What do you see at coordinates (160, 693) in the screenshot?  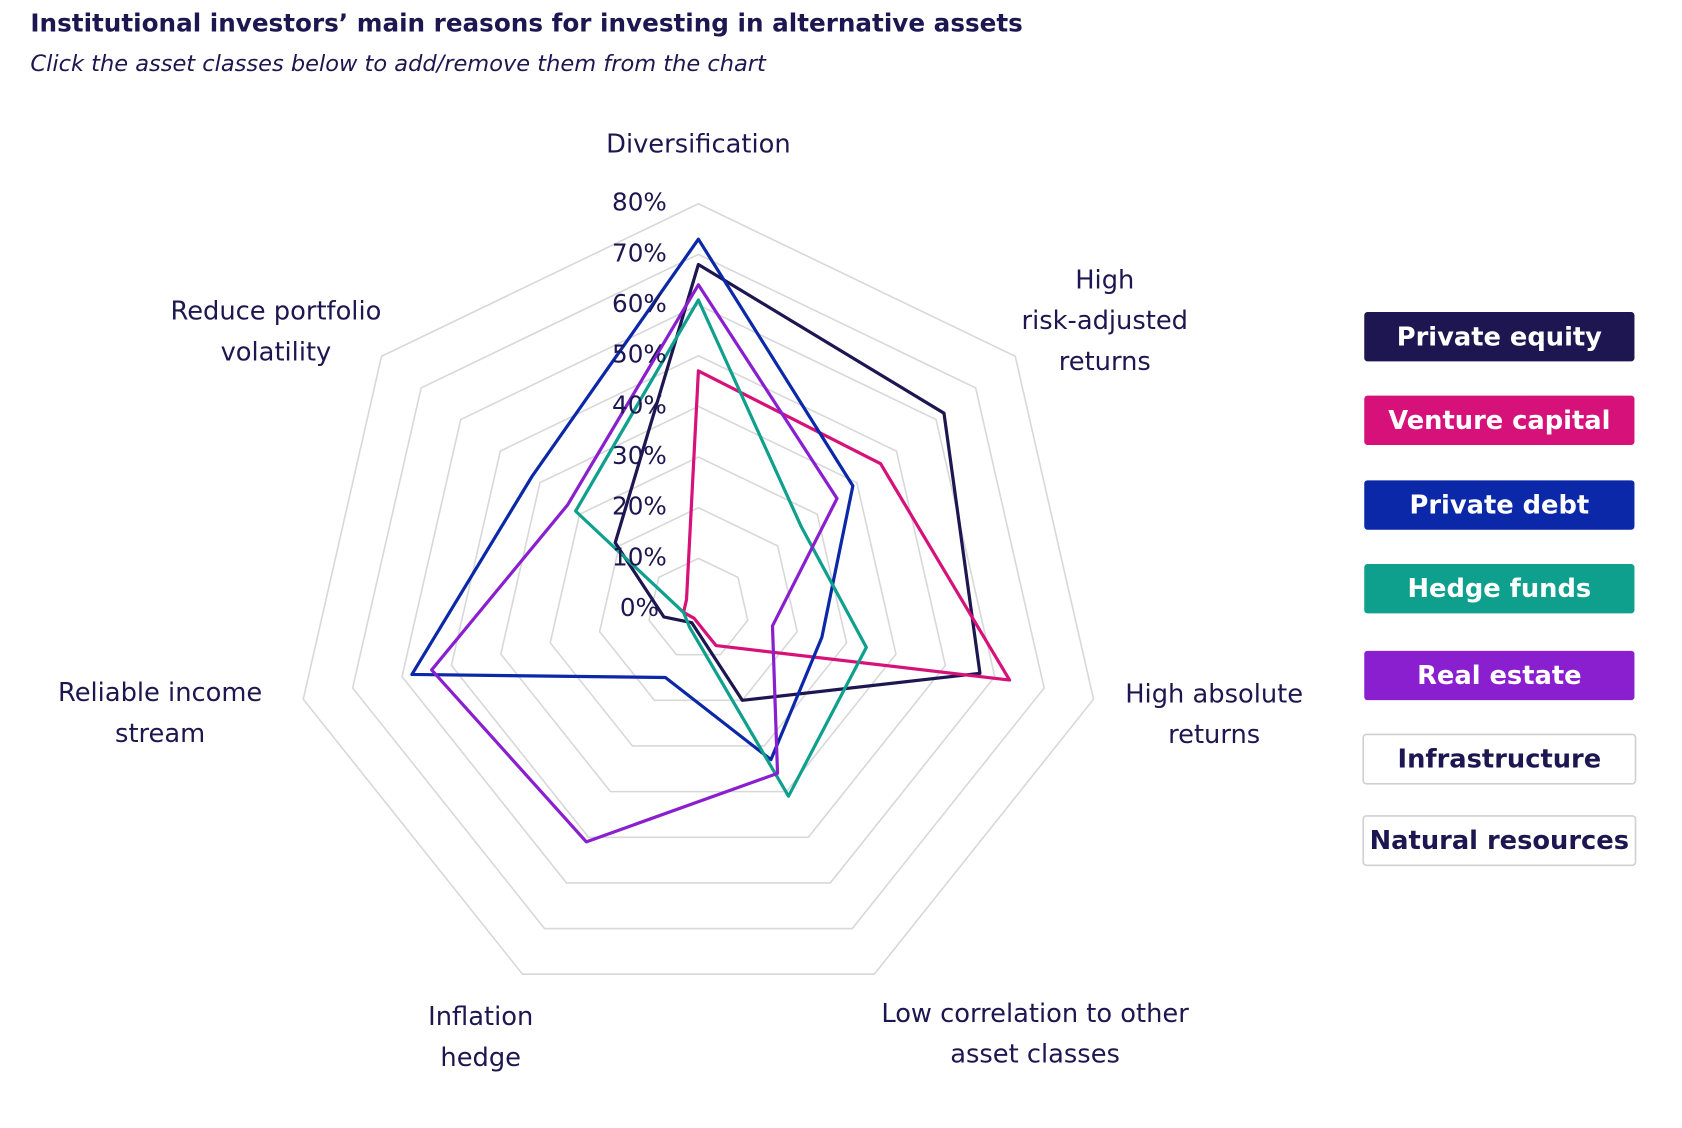 I see `axis-label: Reliable income` at bounding box center [160, 693].